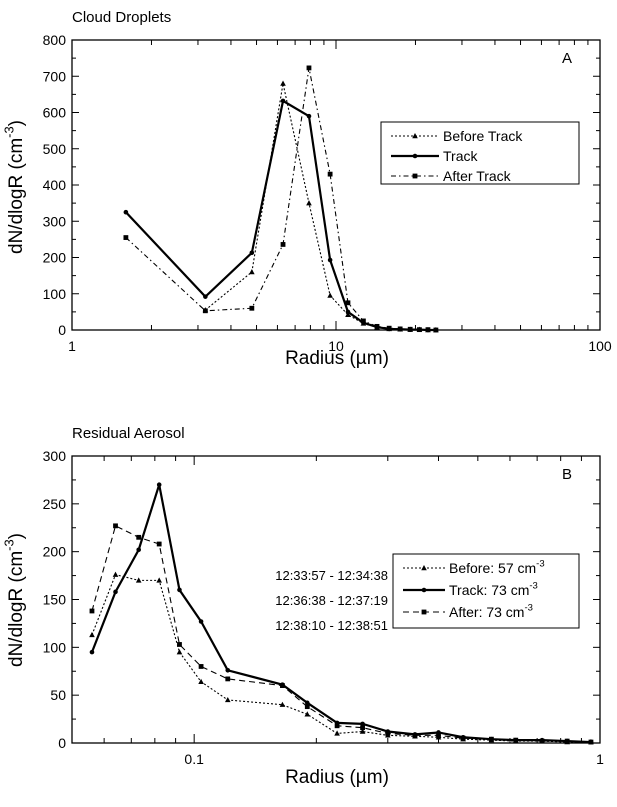 The width and height of the screenshot is (617, 807). I want to click on time-range-annotation: 12:33:57 - 12:34:38, so click(331, 575).